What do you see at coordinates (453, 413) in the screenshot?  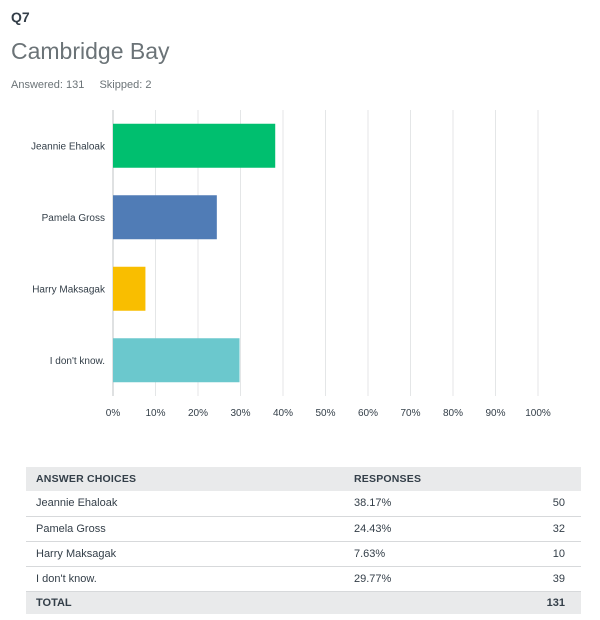 I see `x-tick-label: 80%` at bounding box center [453, 413].